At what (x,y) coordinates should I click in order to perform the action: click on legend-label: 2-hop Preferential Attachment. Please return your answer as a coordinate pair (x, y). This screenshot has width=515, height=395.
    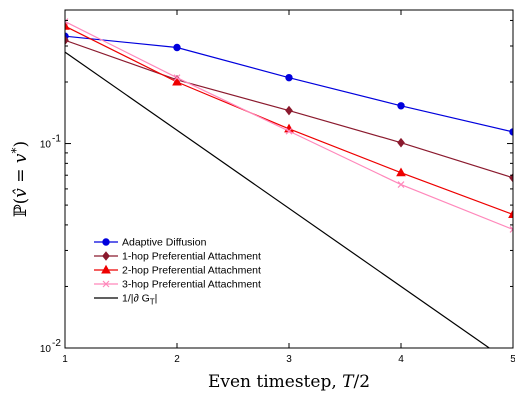
    Looking at the image, I should click on (191, 271).